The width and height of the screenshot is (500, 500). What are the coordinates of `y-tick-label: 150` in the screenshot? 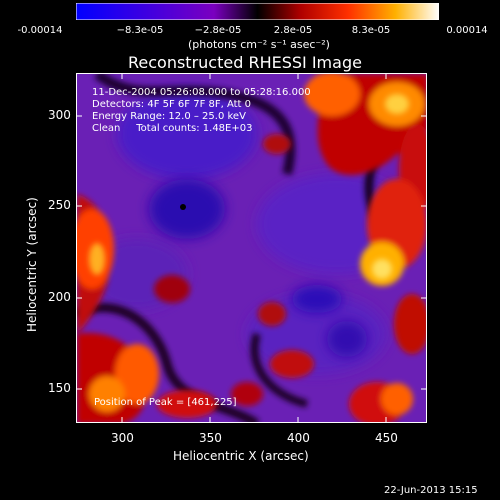 It's located at (59, 388).